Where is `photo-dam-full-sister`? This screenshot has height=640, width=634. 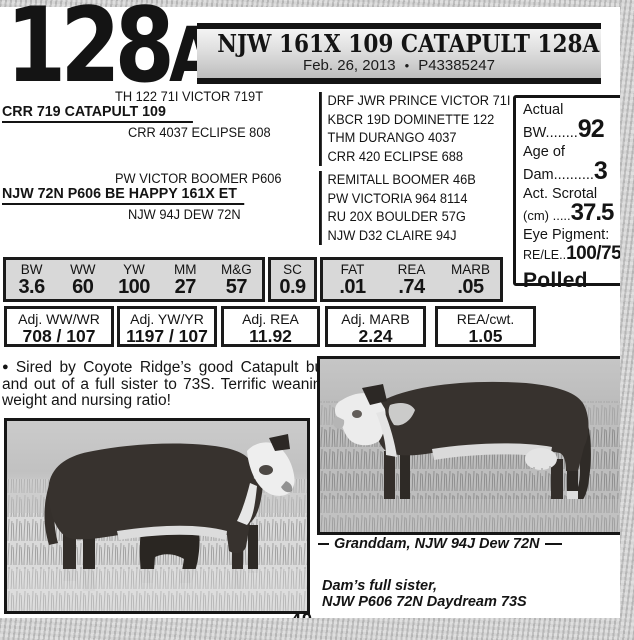 photo-dam-full-sister is located at coordinates (157, 516).